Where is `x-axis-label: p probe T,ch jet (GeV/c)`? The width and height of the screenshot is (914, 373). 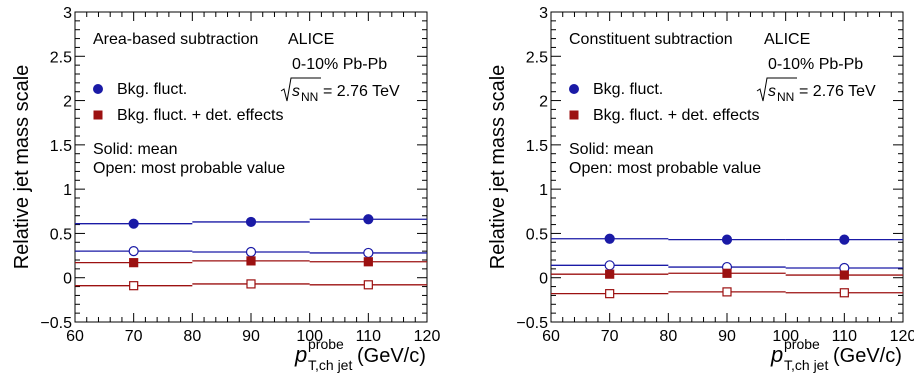 x-axis-label: p probe T,ch jet (GeV/c) is located at coordinates (360, 354).